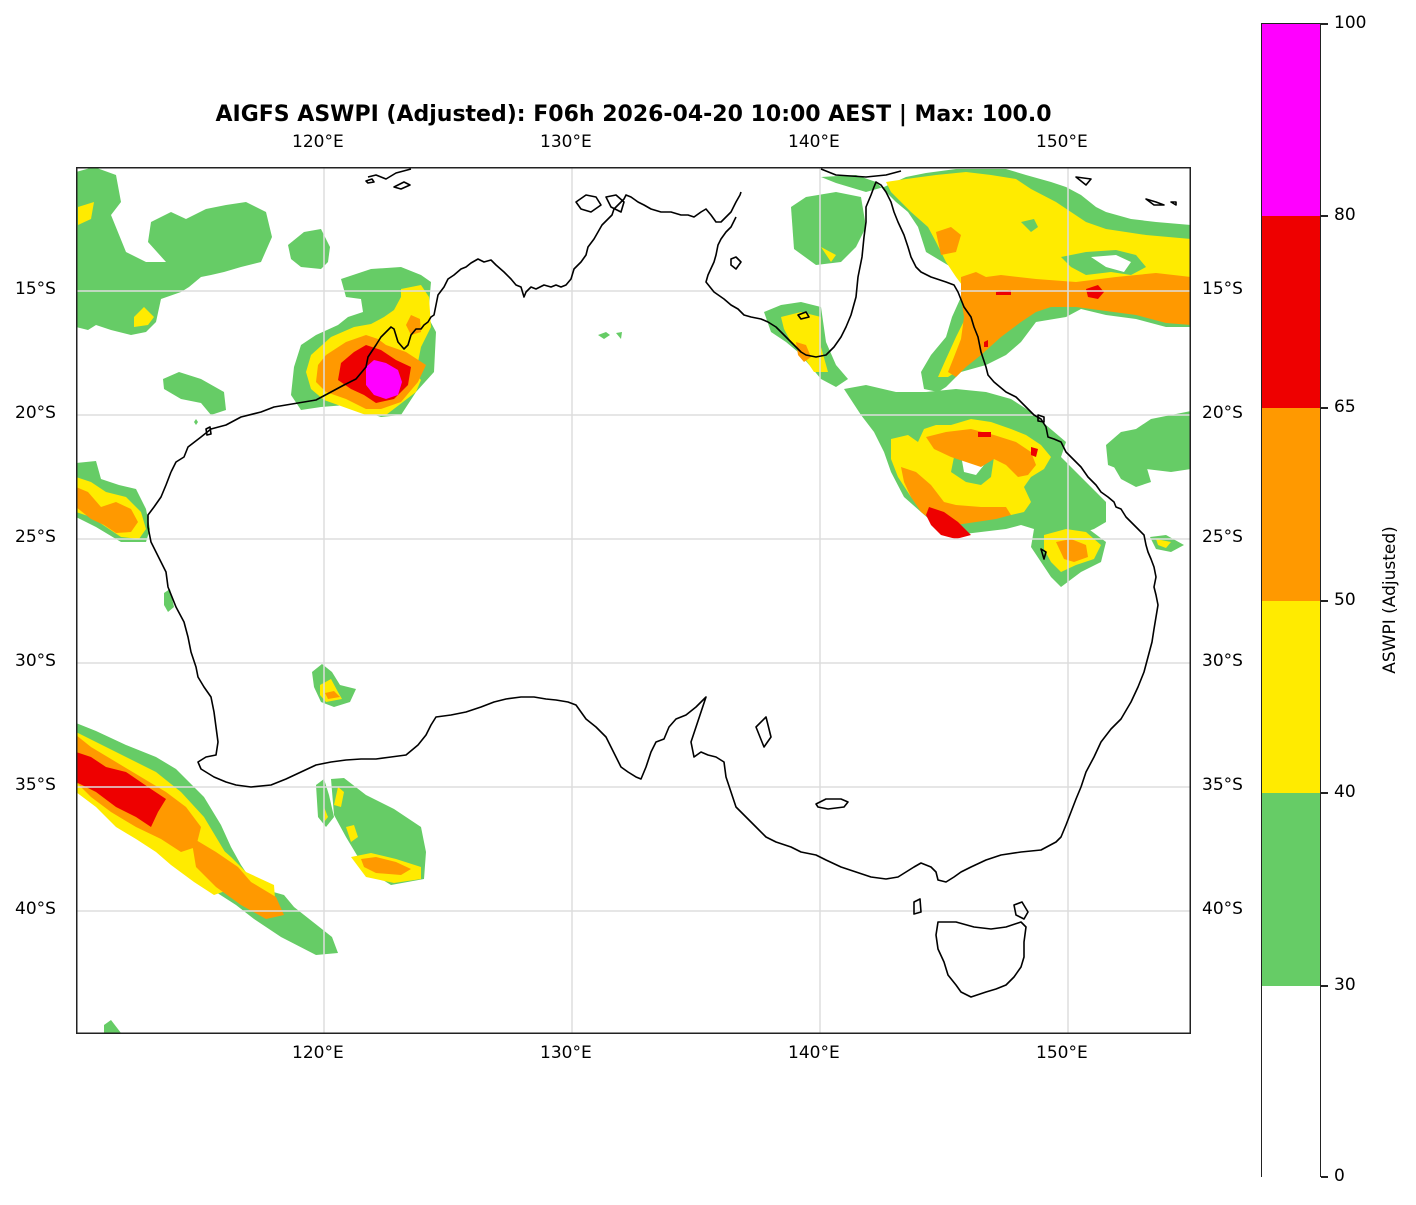 This screenshot has height=1205, width=1416. Describe the element at coordinates (35, 909) in the screenshot. I see `lat-tick-left-40: 40°S` at that location.